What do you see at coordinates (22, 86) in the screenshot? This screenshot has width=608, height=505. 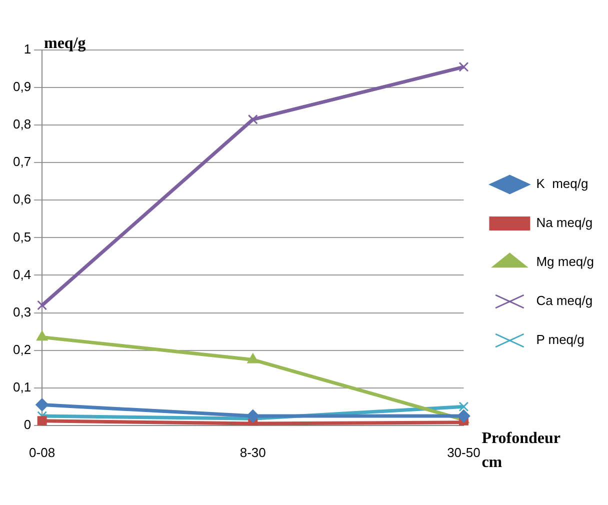 I see `y-tick-label: 0,9` at bounding box center [22, 86].